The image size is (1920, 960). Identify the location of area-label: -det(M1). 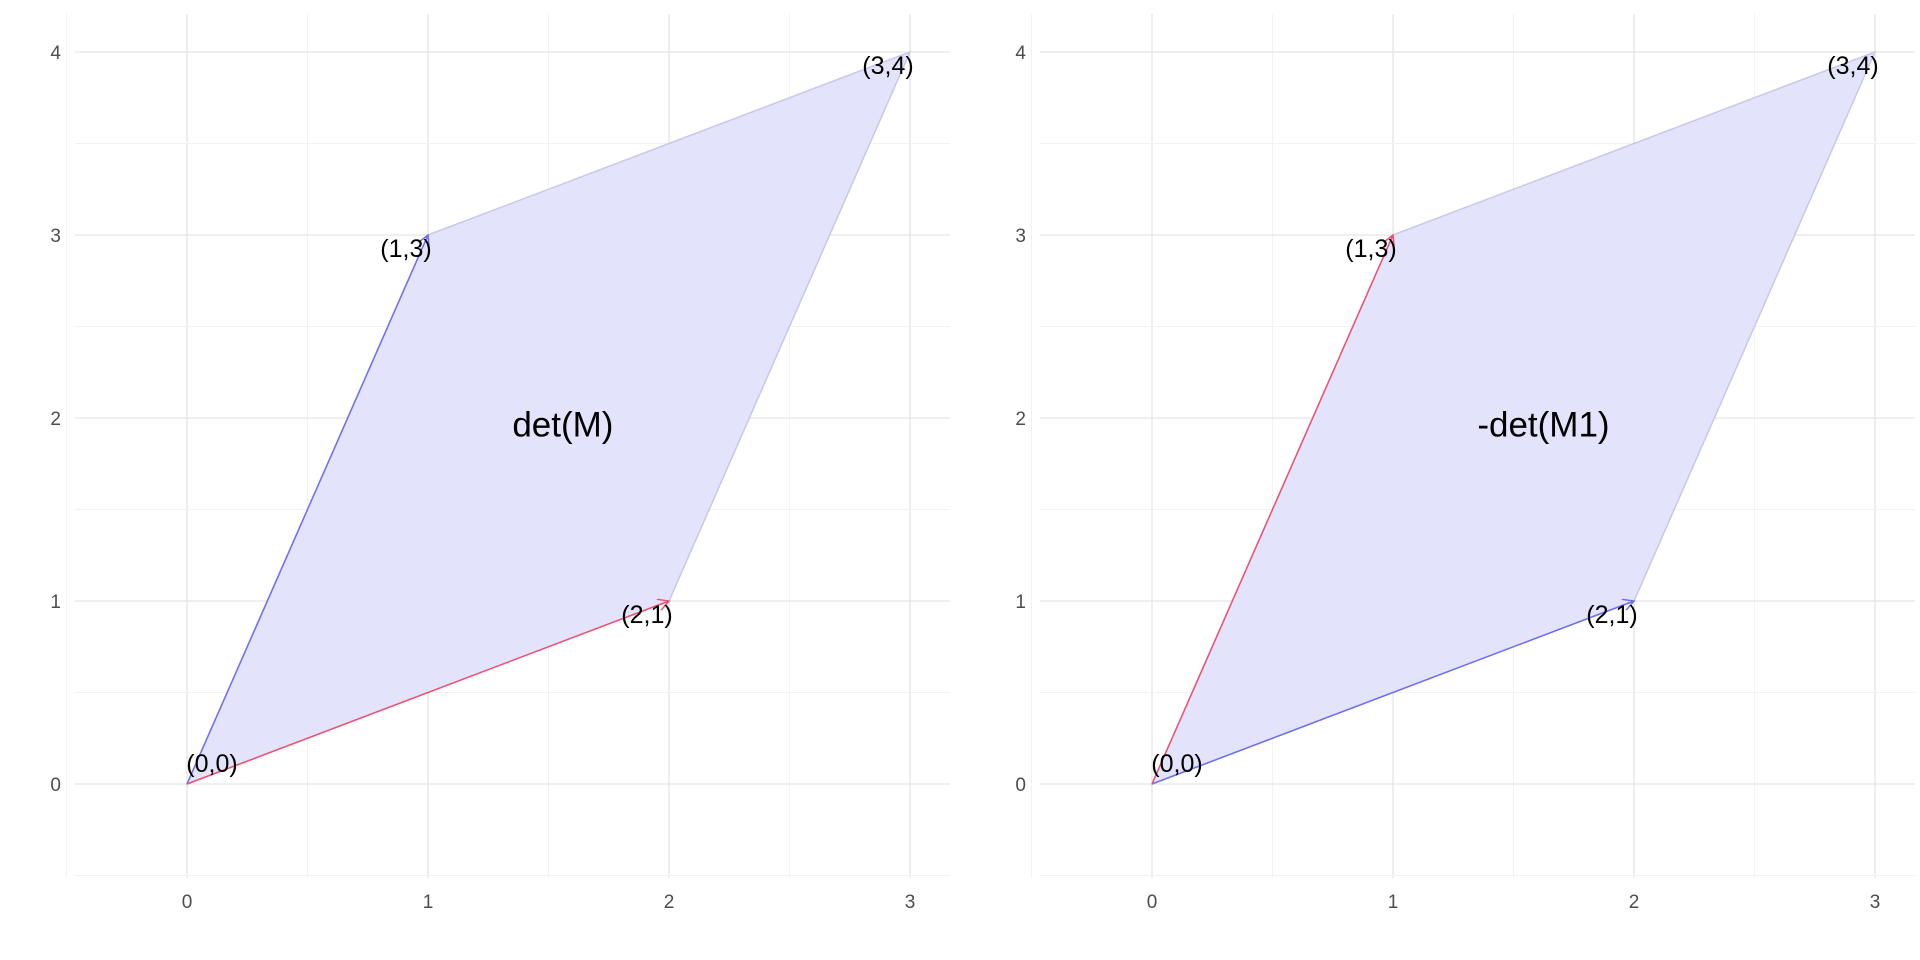
(1543, 424).